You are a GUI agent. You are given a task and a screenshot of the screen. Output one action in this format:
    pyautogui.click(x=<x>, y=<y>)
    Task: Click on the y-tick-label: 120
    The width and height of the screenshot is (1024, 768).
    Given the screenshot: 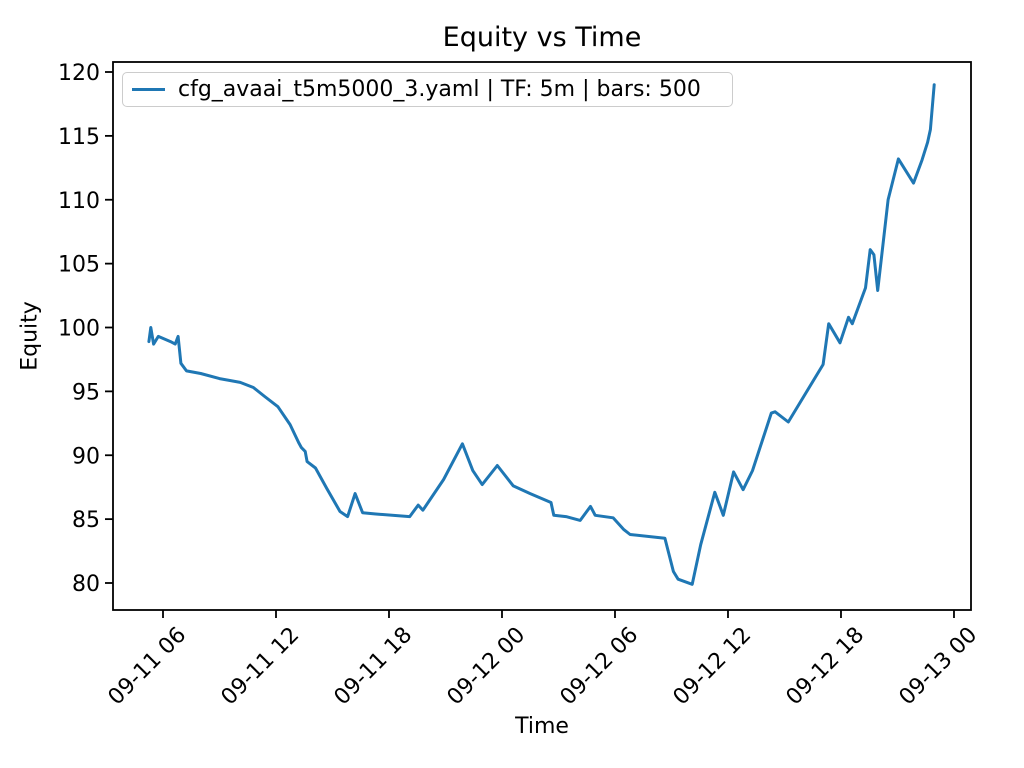 What is the action you would take?
    pyautogui.click(x=79, y=73)
    